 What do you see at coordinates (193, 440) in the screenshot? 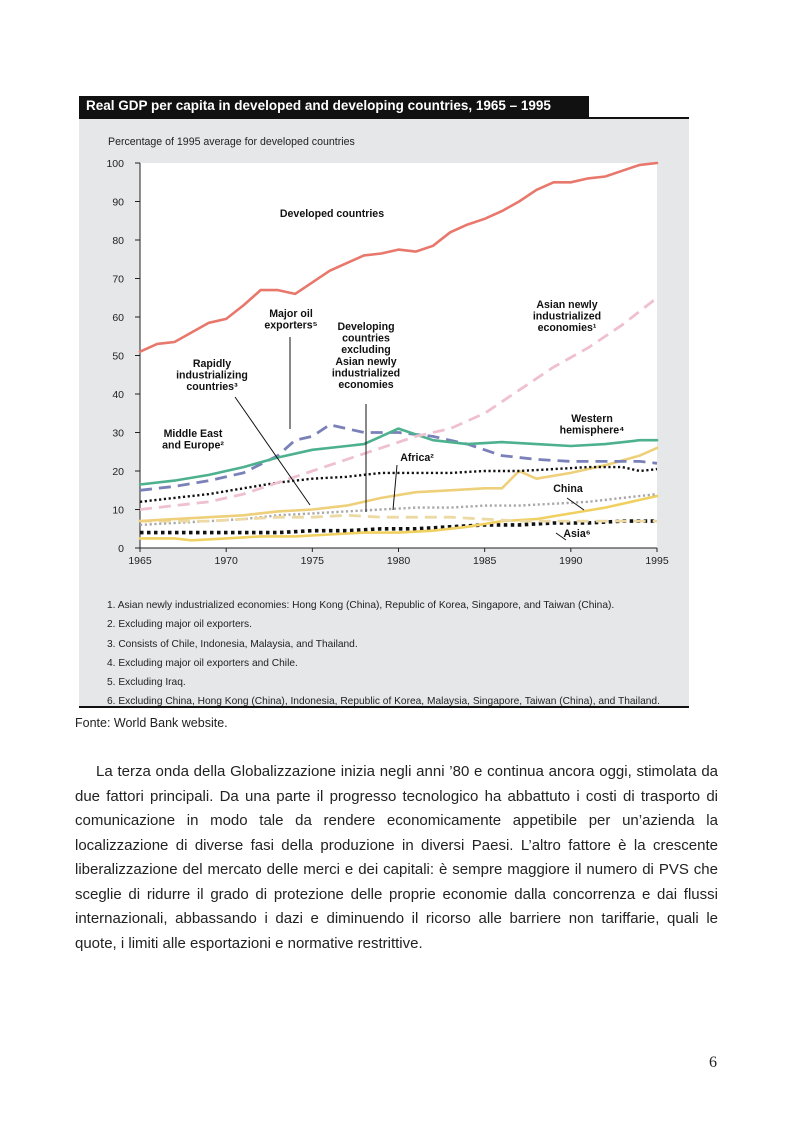
I see `annotation-label: Middle East and Europe²` at bounding box center [193, 440].